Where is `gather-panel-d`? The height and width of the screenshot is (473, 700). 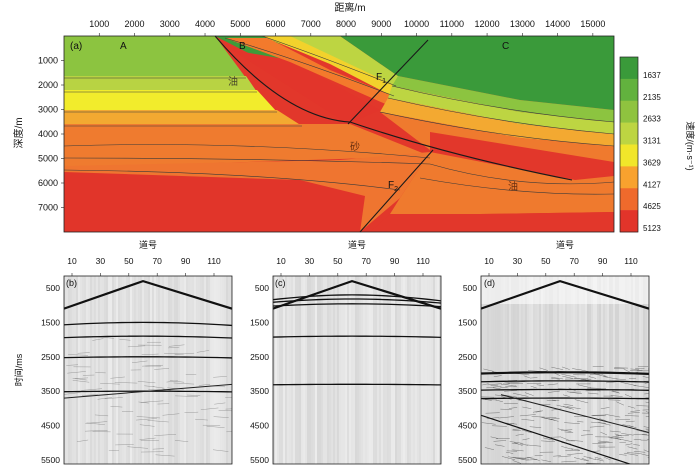
gather-panel-d is located at coordinates (565, 370).